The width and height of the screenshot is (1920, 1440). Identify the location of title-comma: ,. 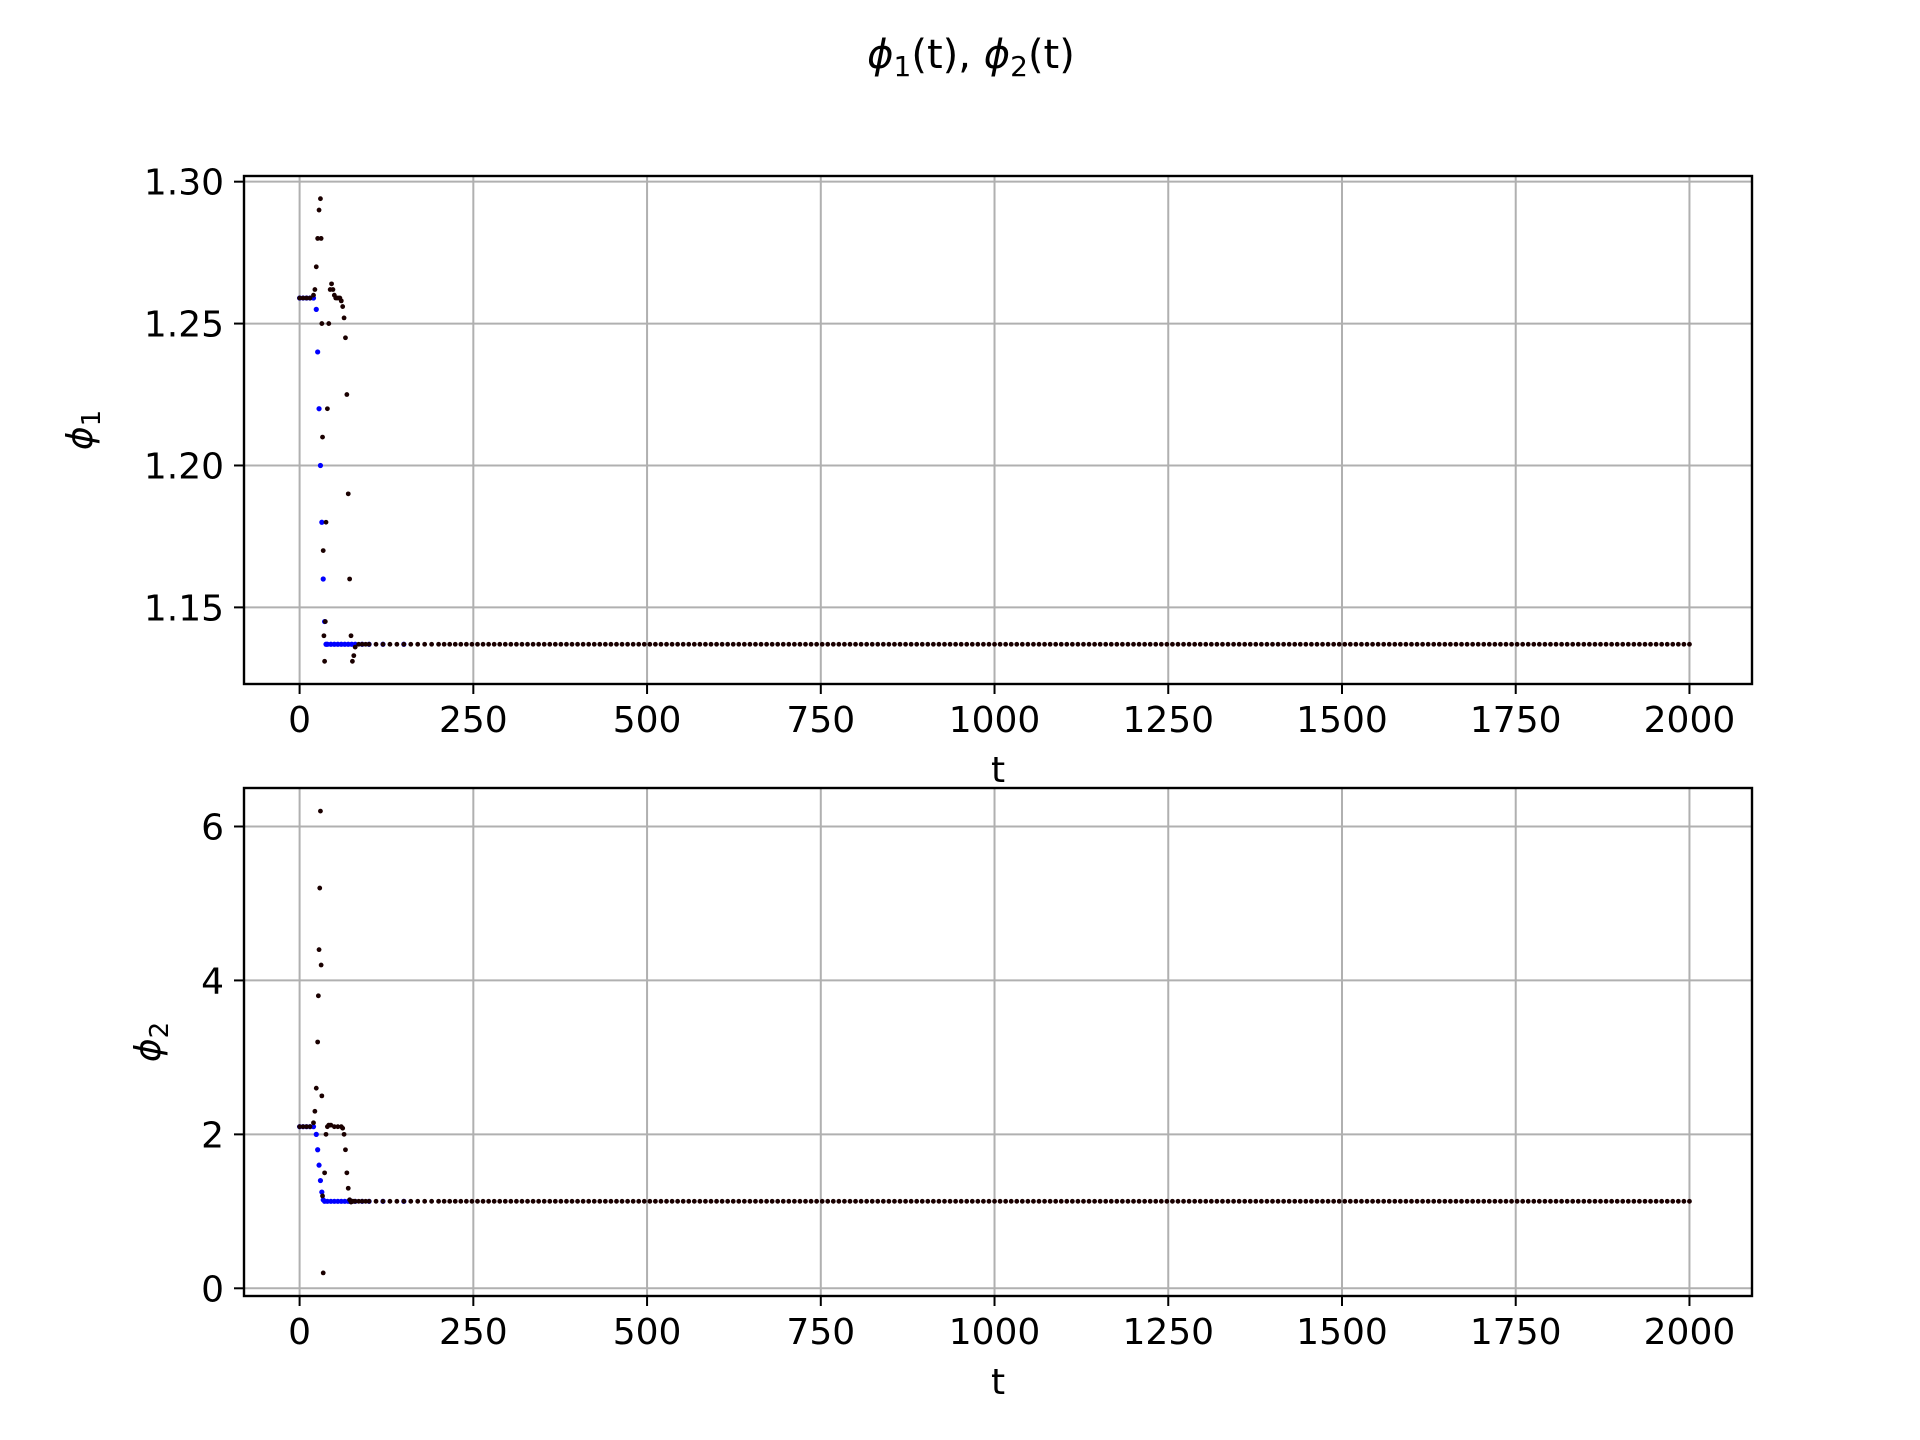
(970, 55).